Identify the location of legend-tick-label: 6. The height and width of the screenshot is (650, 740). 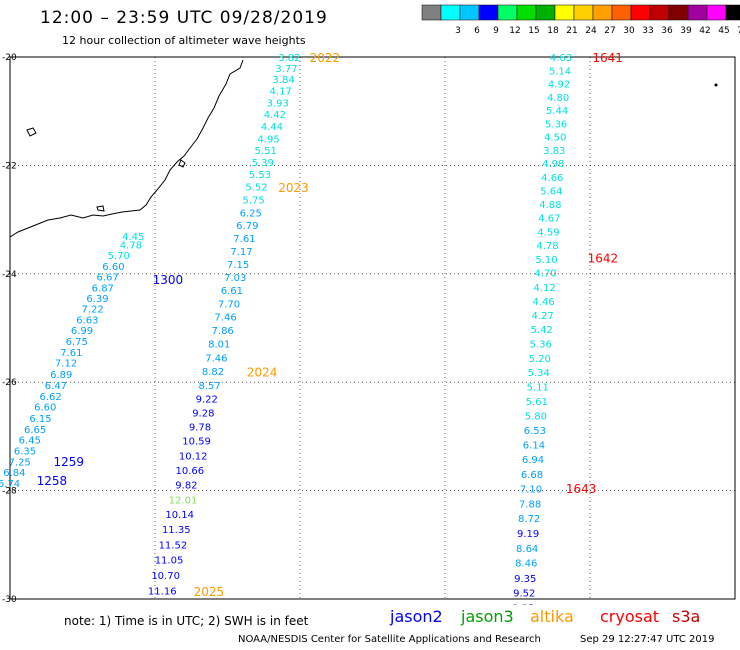
(477, 31).